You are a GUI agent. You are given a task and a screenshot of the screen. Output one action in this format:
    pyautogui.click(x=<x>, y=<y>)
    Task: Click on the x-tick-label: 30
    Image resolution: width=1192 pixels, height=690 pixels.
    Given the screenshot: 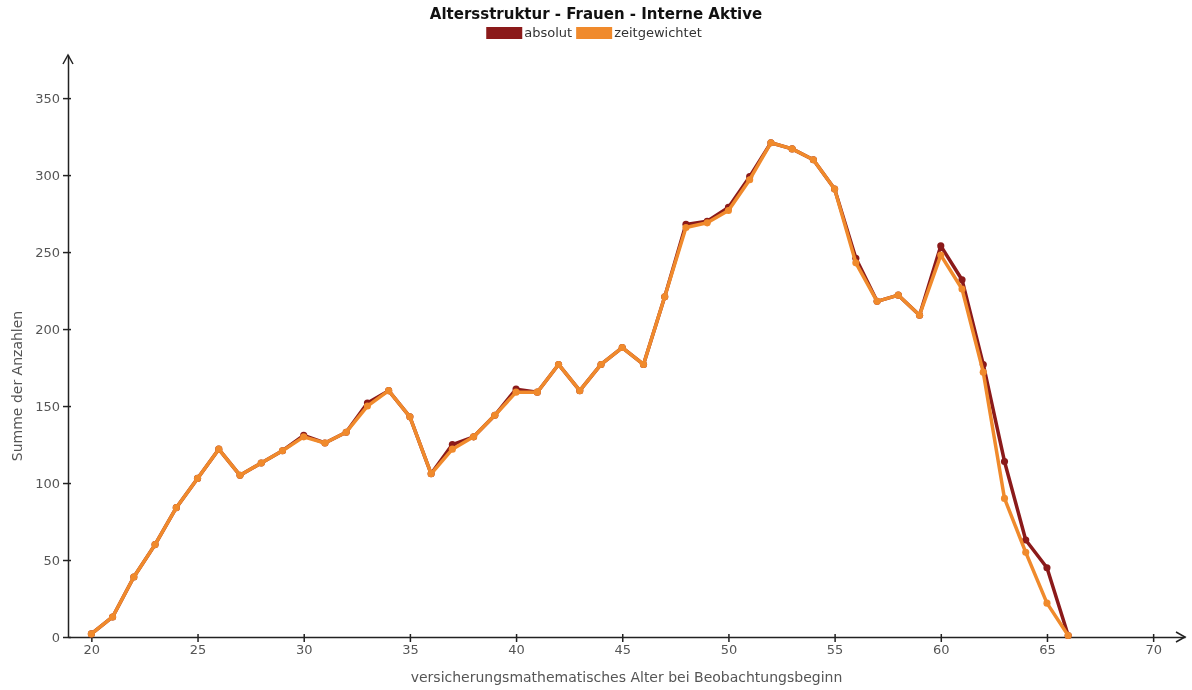 What is the action you would take?
    pyautogui.click(x=304, y=650)
    